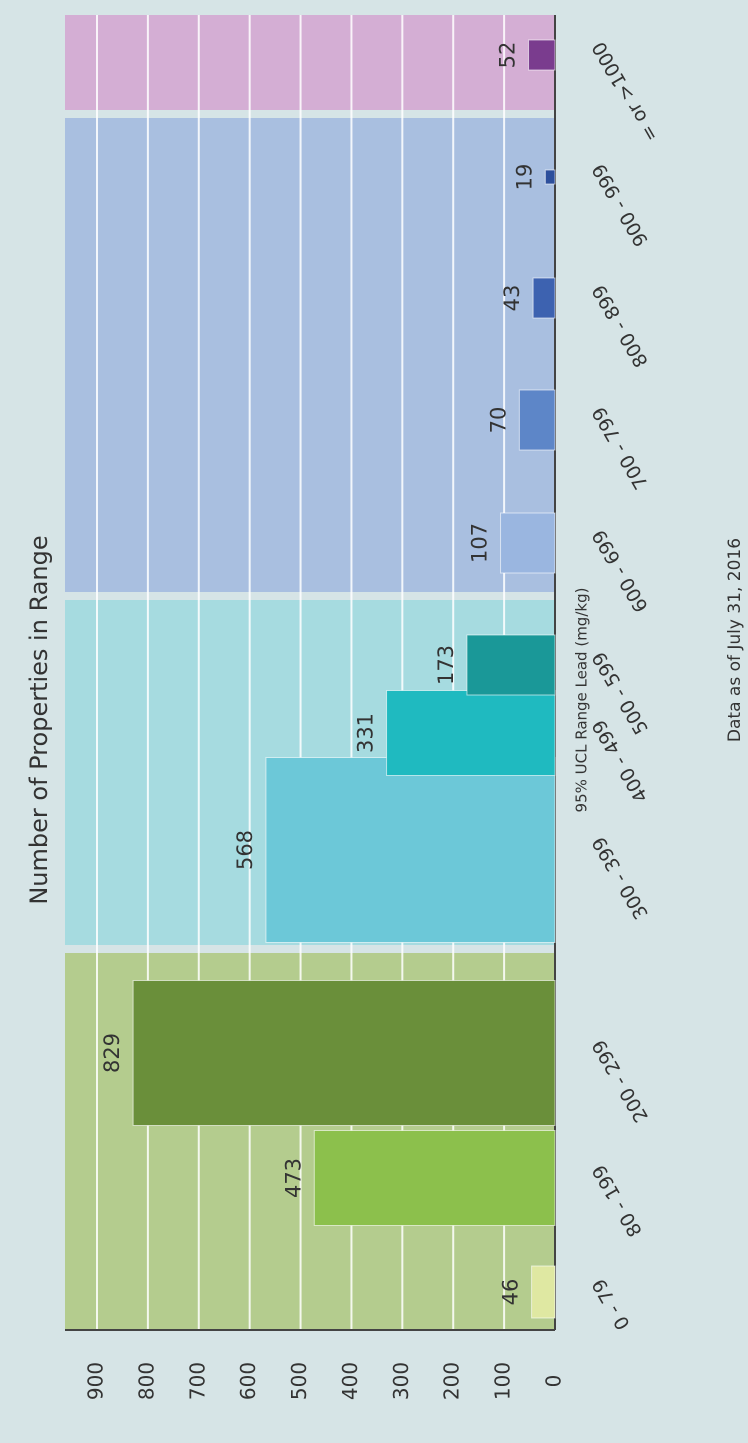 The height and width of the screenshot is (1443, 748). I want to click on value-label: 46, so click(511, 1292).